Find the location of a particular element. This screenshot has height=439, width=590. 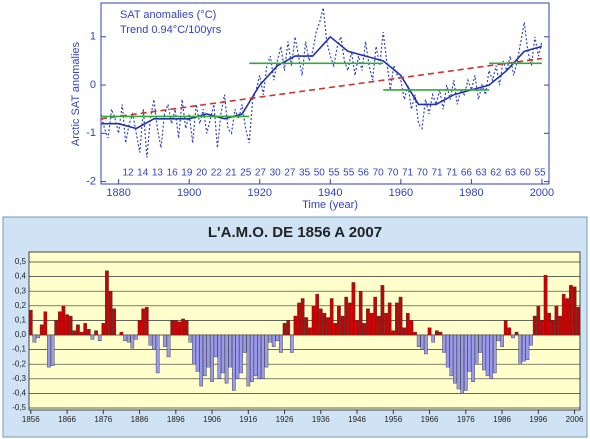

y-tick-label: -0,2 is located at coordinates (19, 363).